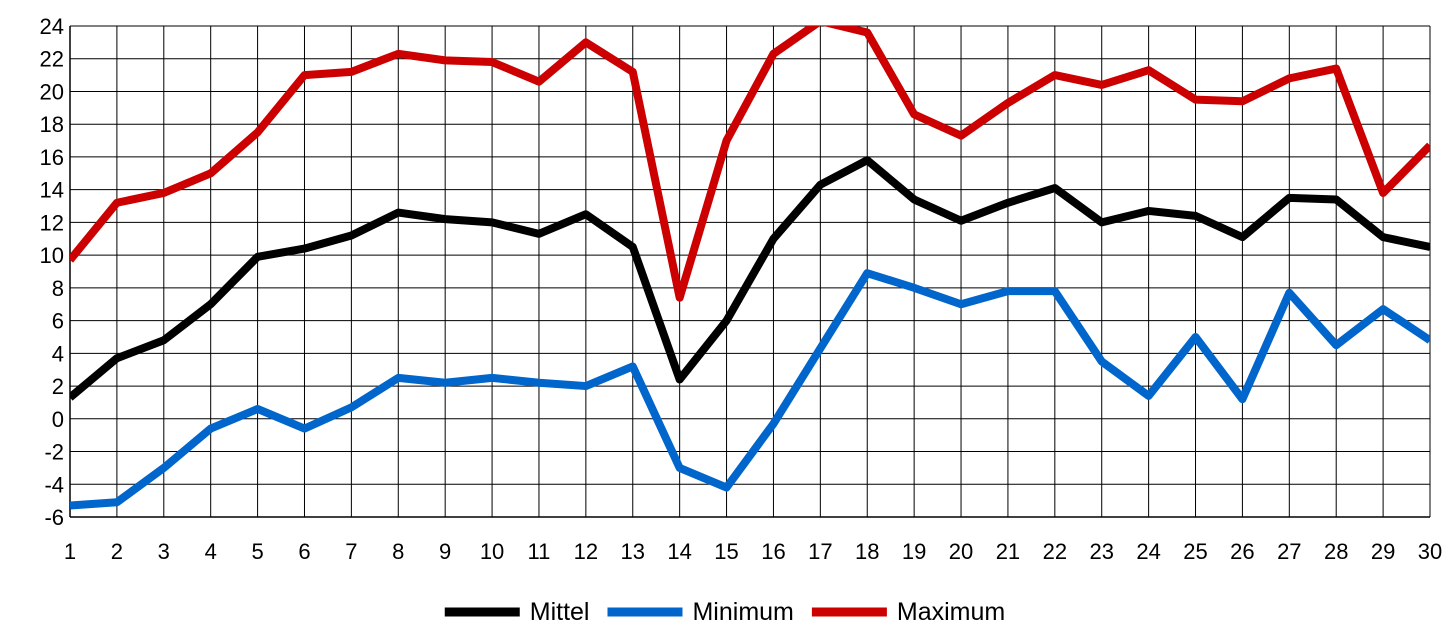 This screenshot has width=1450, height=632. I want to click on x-tick-label: 17, so click(820, 551).